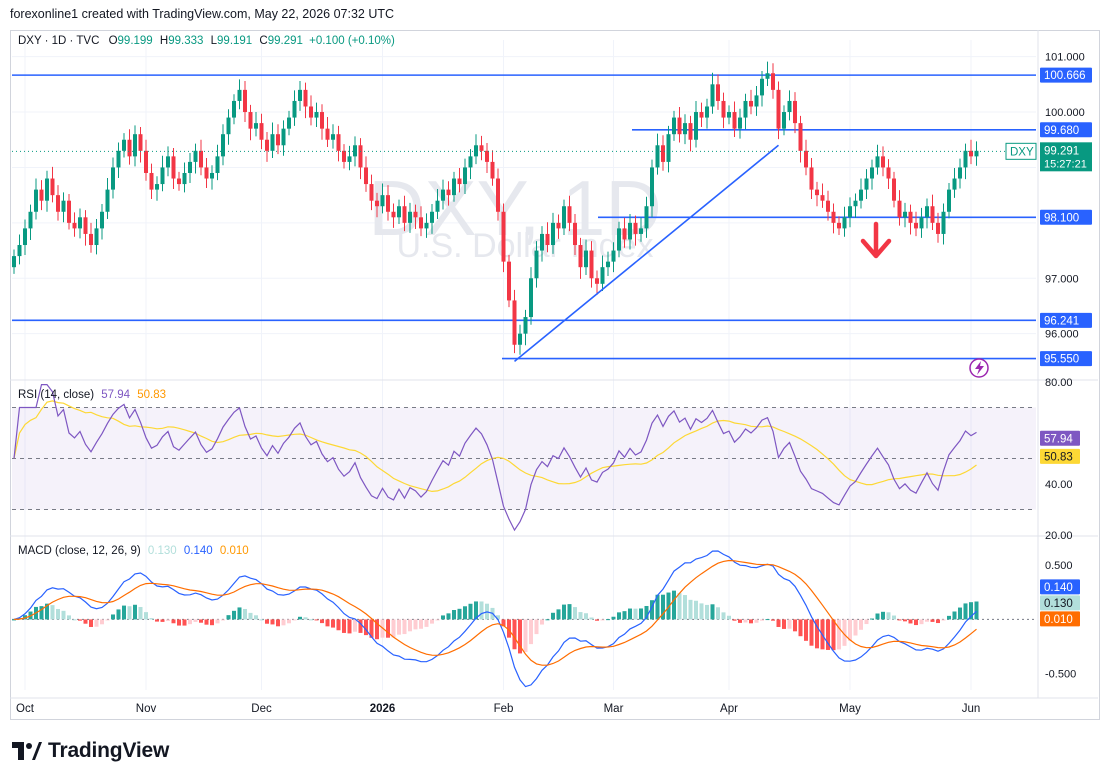 This screenshot has width=1110, height=781. Describe the element at coordinates (979, 368) in the screenshot. I see `lightning-icon` at that location.